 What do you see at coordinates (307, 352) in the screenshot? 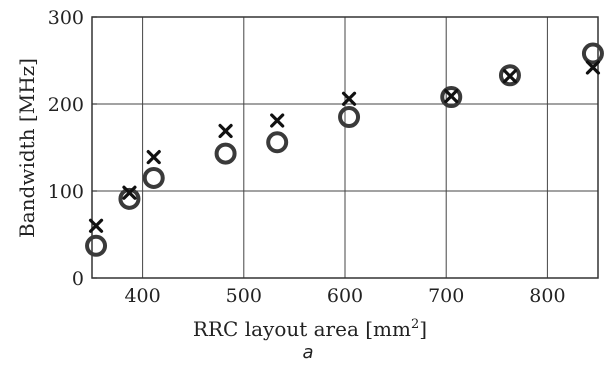
I see `figure-caption: a` at bounding box center [307, 352].